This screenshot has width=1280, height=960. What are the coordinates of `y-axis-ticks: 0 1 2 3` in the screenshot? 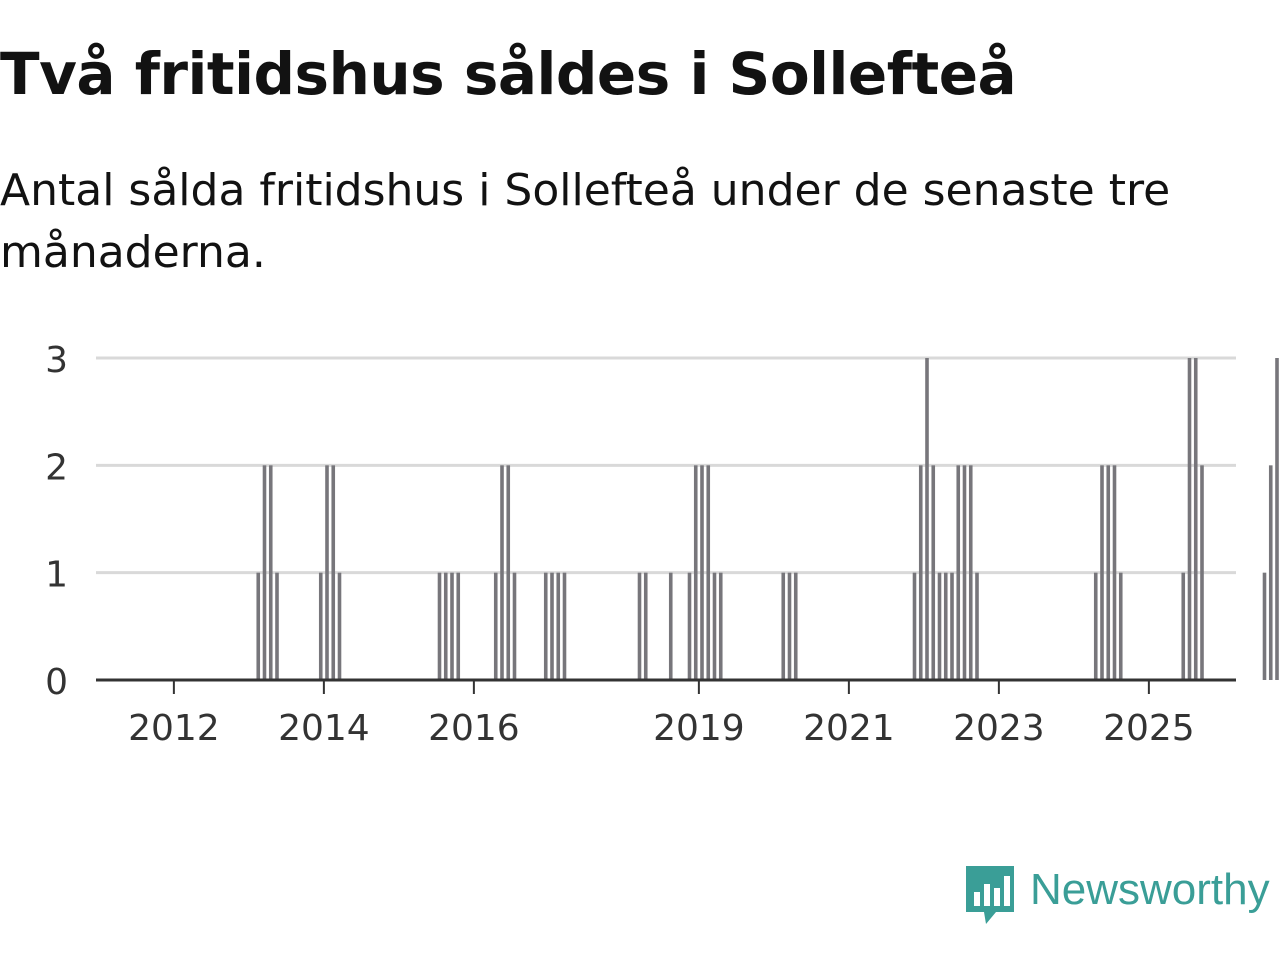 It's located at (56, 521).